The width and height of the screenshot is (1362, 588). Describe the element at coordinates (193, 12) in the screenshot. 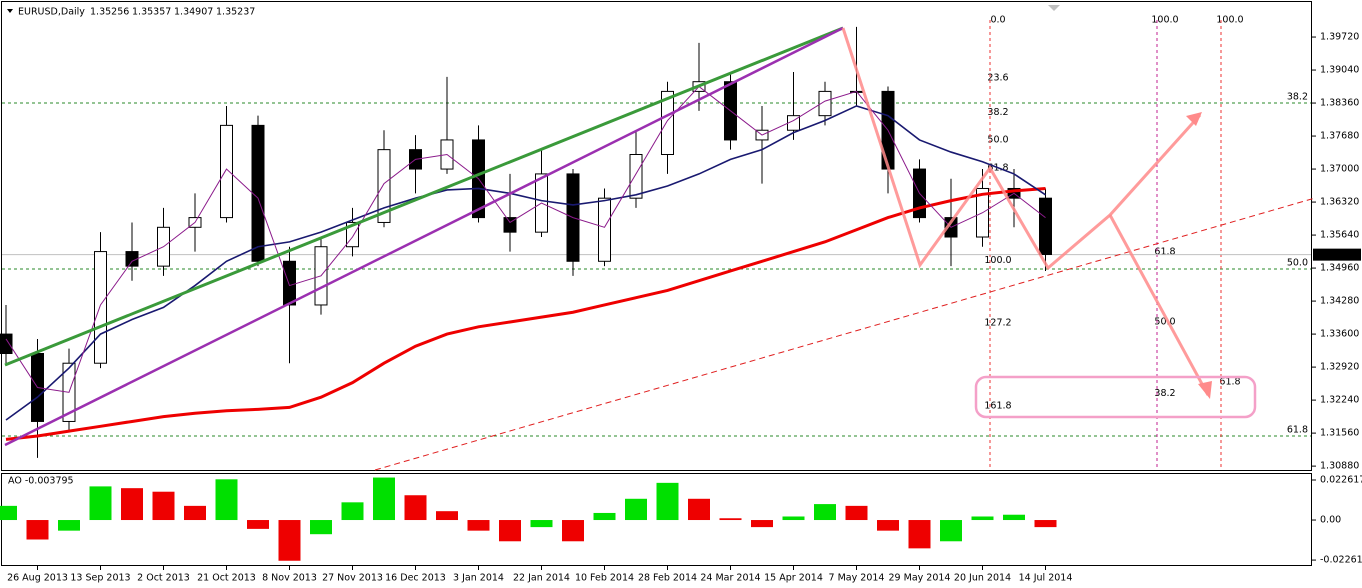

I see `header-low: 1.34907` at that location.